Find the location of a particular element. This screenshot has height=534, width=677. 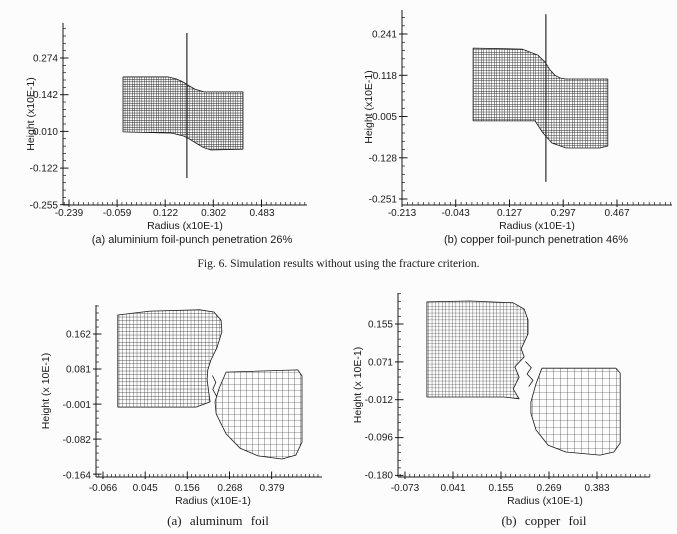

panel-caption-top-right: (b) copper foil-punch penetration 46% is located at coordinates (536, 240).